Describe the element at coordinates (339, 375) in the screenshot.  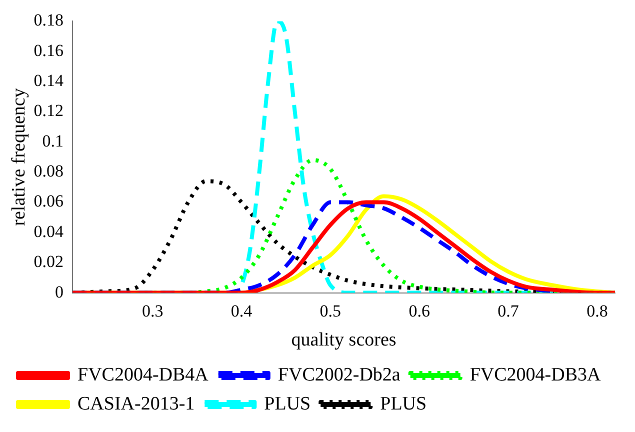
I see `legend-label: FVC2002-Db2a` at that location.